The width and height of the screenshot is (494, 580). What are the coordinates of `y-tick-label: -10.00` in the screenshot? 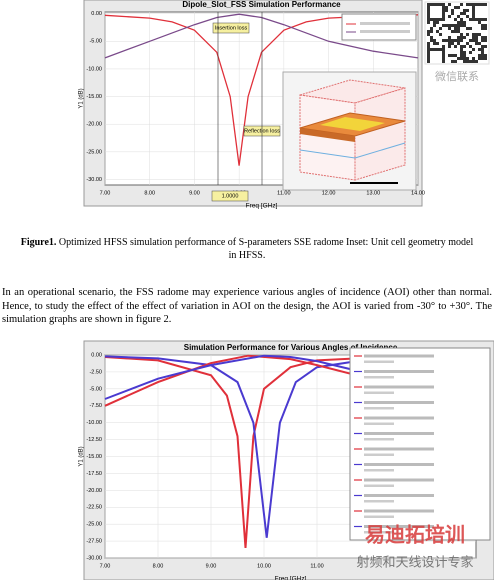 It's located at (94, 69).